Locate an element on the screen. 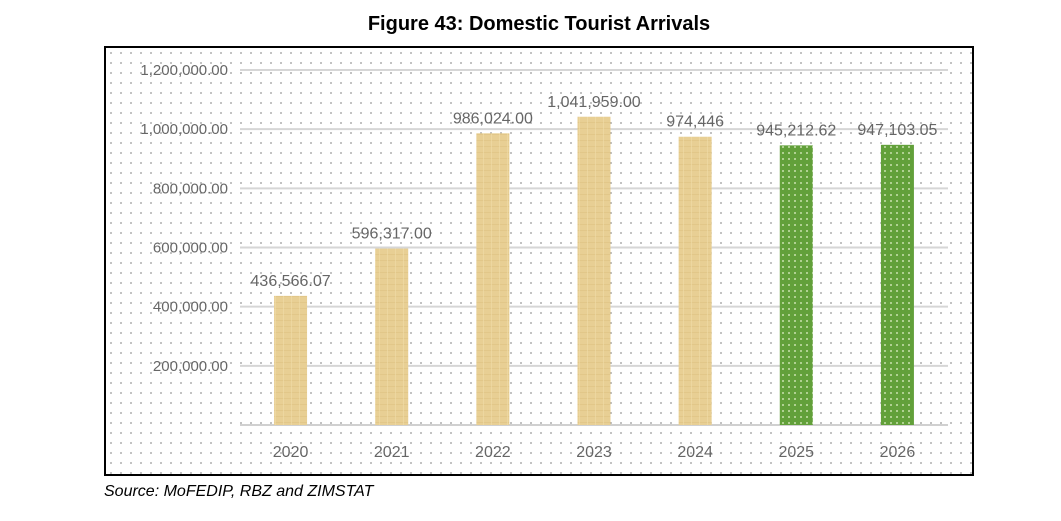 This screenshot has width=1061, height=521. y-tick-label: 400,000.00 is located at coordinates (190, 307).